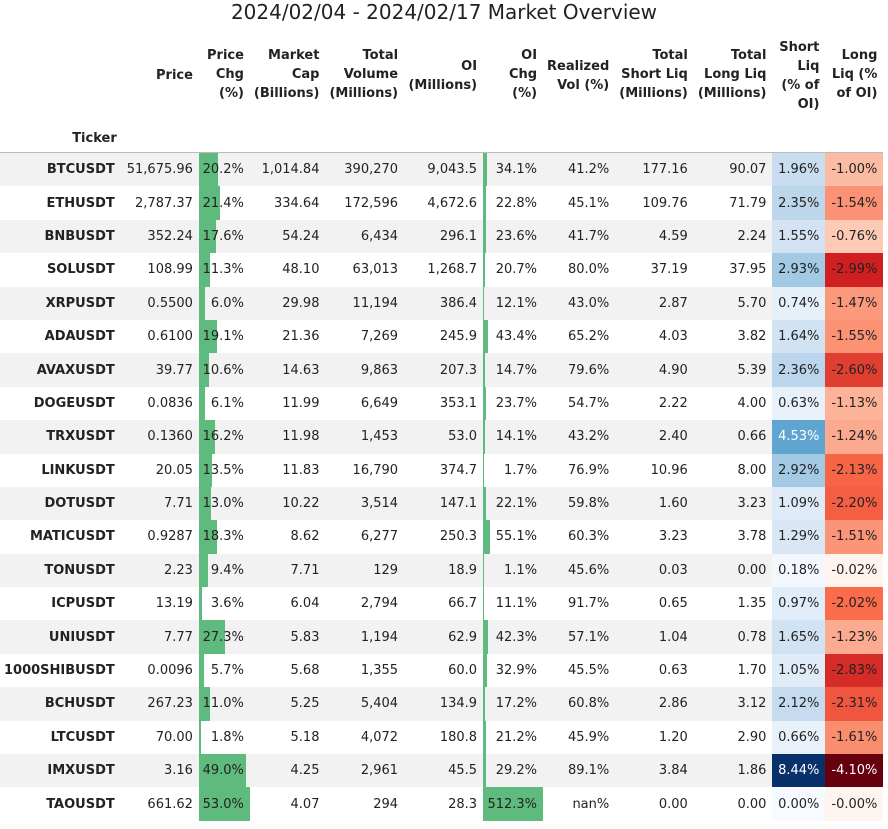  Describe the element at coordinates (673, 604) in the screenshot. I see `short-liq-cell-value: 0.65` at that location.